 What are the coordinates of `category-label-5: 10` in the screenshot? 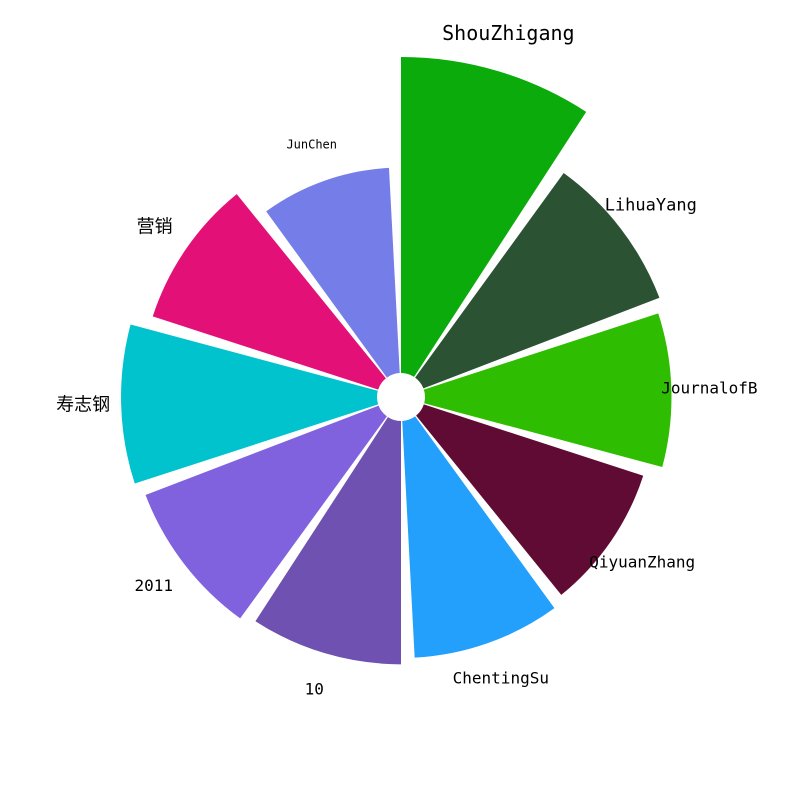 It's located at (314, 688).